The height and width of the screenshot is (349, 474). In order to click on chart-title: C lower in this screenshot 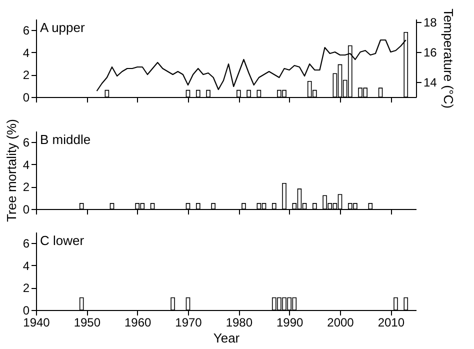, I will do `click(62, 240)`.